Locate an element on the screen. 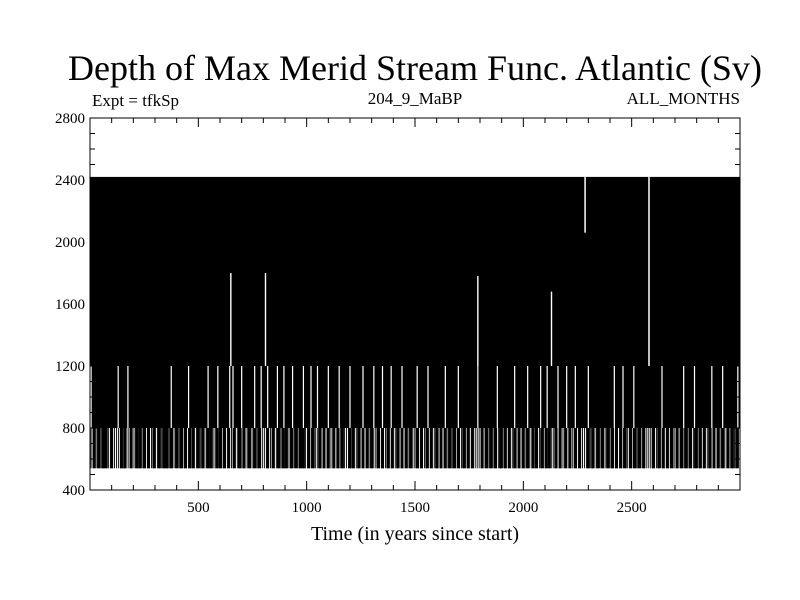 This screenshot has width=800, height=600. subtitle-left: Expt = tfkSp is located at coordinates (135, 100).